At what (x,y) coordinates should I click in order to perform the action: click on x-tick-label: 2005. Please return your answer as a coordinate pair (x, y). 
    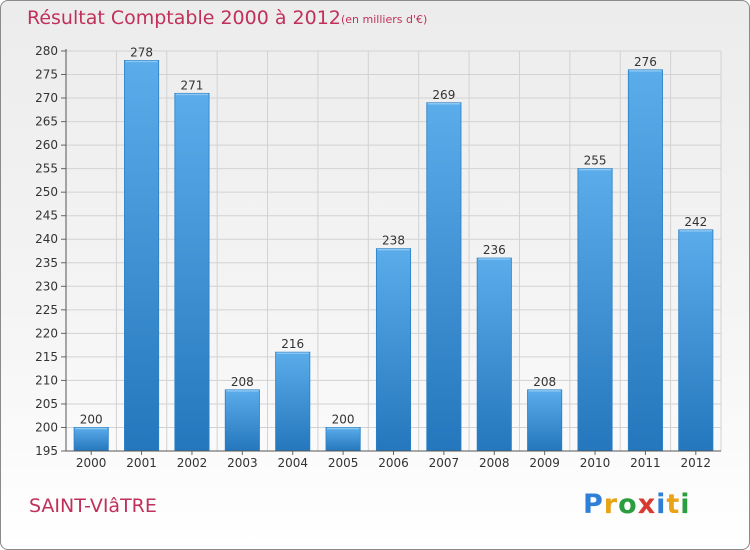
    Looking at the image, I should click on (343, 463).